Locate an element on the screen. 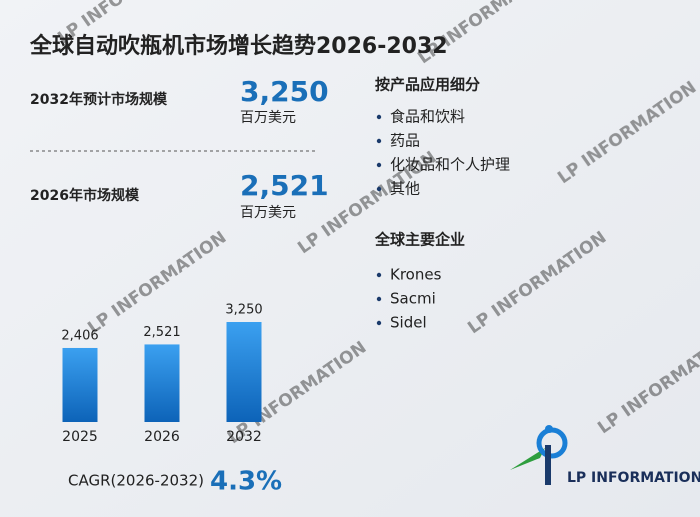  data-label: 2,521 is located at coordinates (161, 332).